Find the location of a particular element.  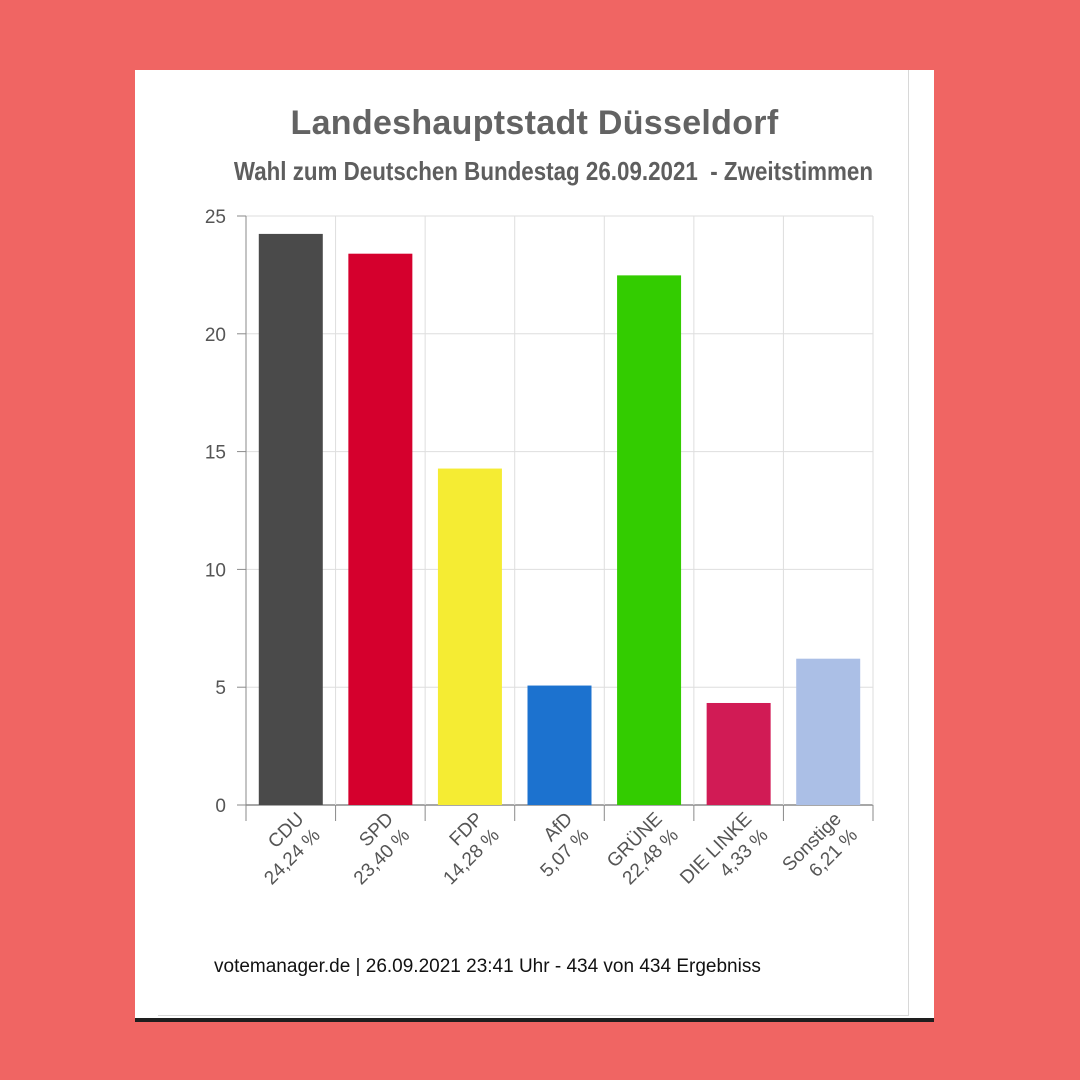

bar-gr-ne is located at coordinates (649, 540).